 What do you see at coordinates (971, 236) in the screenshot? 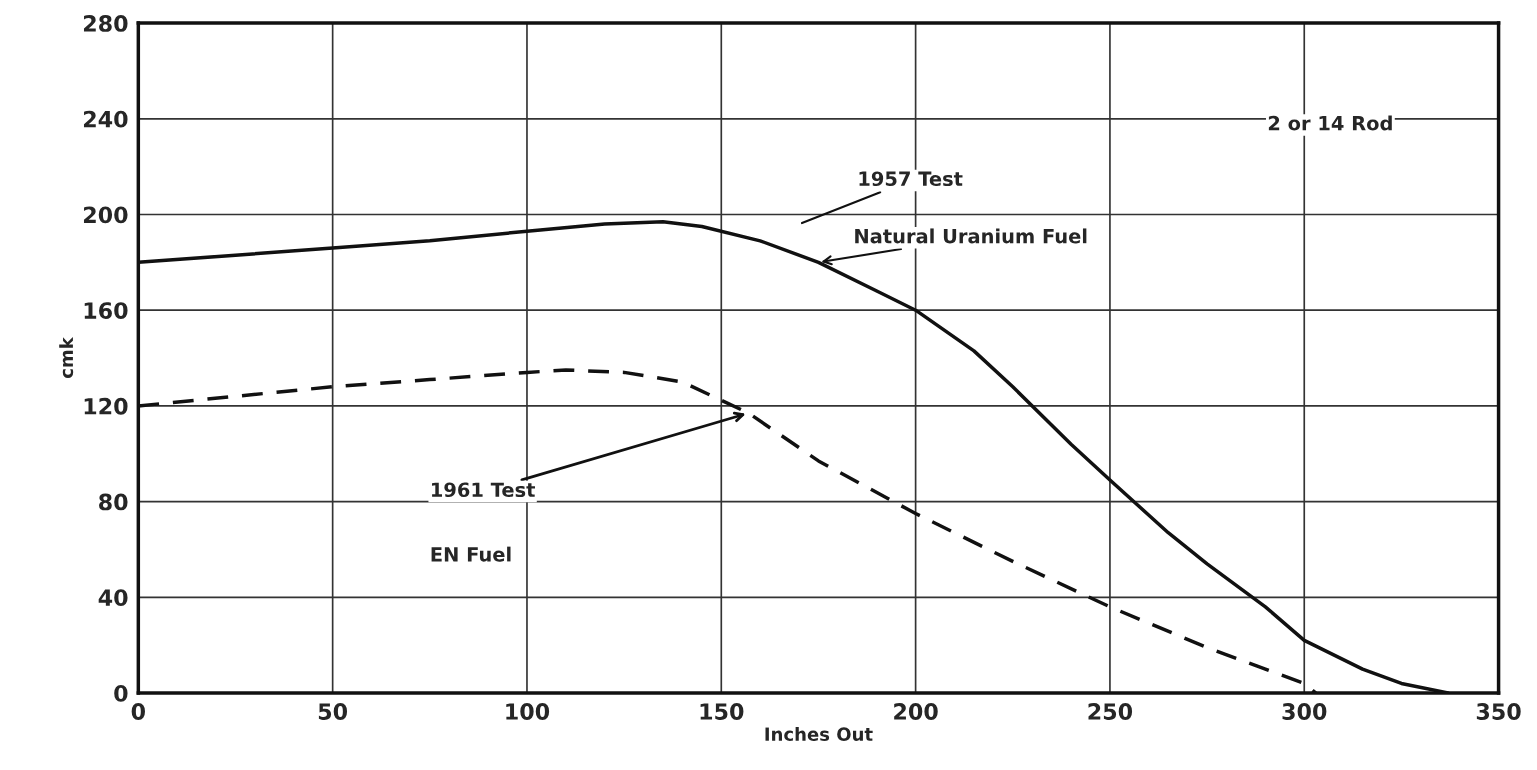
I see `annotation: Natural Uranium Fuel` at bounding box center [971, 236].